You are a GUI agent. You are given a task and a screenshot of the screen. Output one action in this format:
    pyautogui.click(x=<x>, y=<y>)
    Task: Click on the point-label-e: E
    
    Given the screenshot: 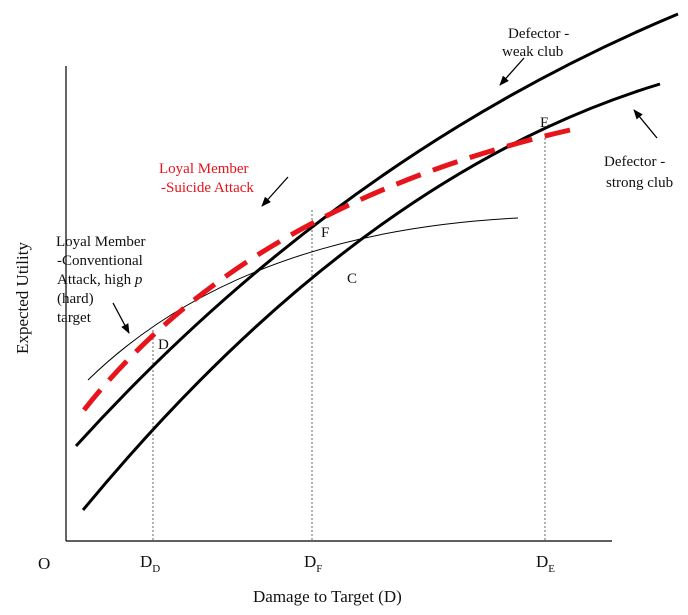 What is the action you would take?
    pyautogui.click(x=544, y=123)
    